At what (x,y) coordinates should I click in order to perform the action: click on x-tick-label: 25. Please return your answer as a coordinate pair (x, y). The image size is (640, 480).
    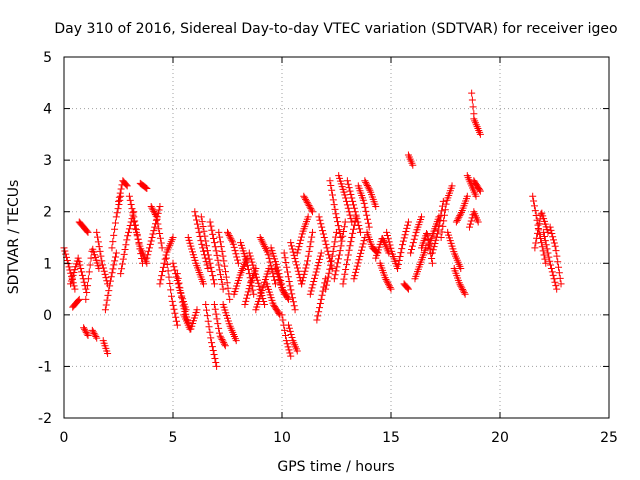
    Looking at the image, I should click on (609, 438).